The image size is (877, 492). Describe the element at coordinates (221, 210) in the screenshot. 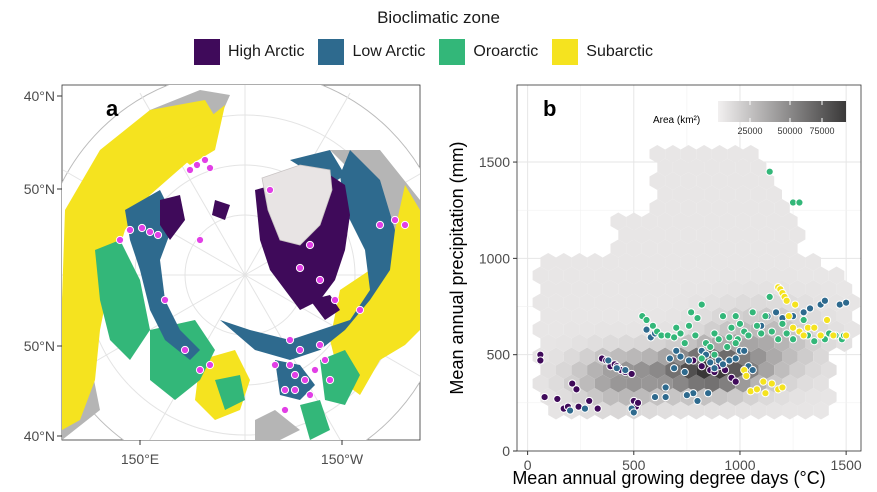

I see `zone-higharctic` at that location.